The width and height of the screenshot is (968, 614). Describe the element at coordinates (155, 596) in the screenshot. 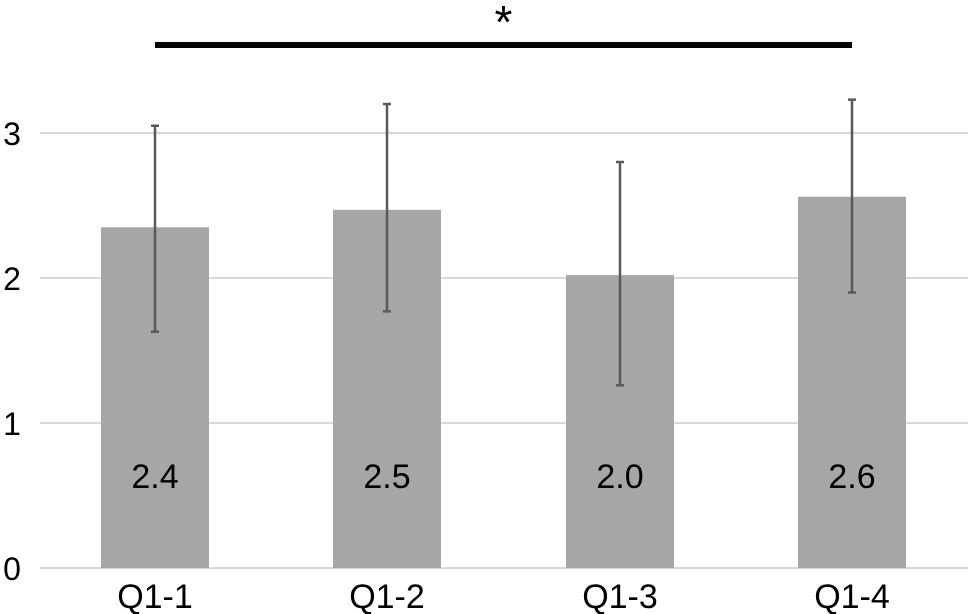

I see `x-tick-label: Q1-1` at that location.